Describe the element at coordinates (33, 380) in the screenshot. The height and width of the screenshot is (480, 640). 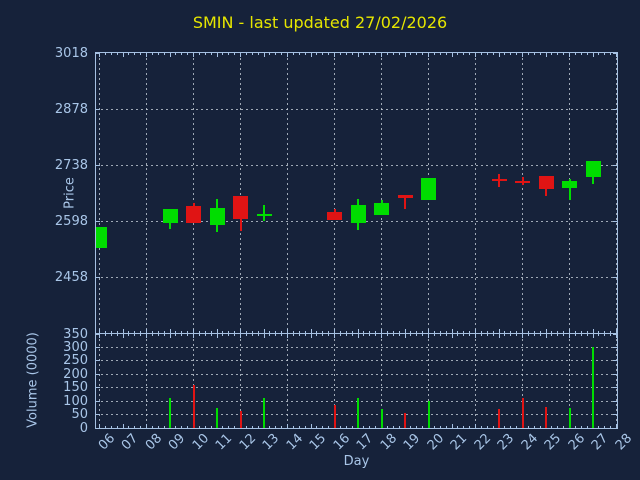
I see `volume-axis-label: Volume (0000)` at that location.